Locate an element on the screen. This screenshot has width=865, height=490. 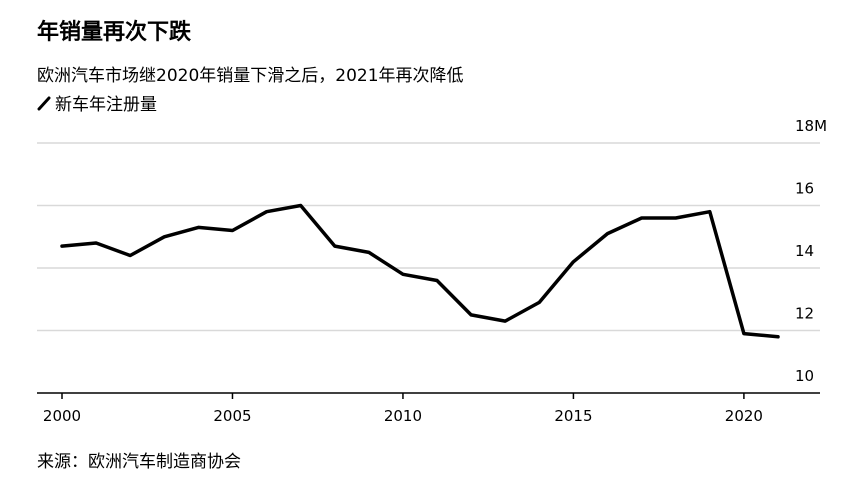
chart-title: 年销量再次下跌 is located at coordinates (114, 32).